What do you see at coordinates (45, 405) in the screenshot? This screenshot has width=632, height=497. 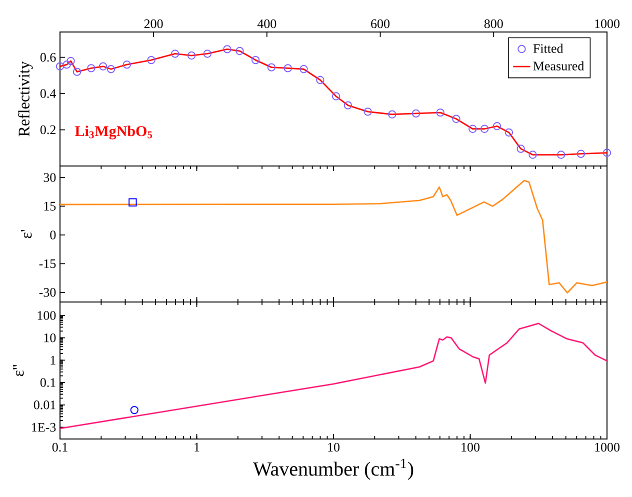 I see `y-tick-label: 0.01` at bounding box center [45, 405].